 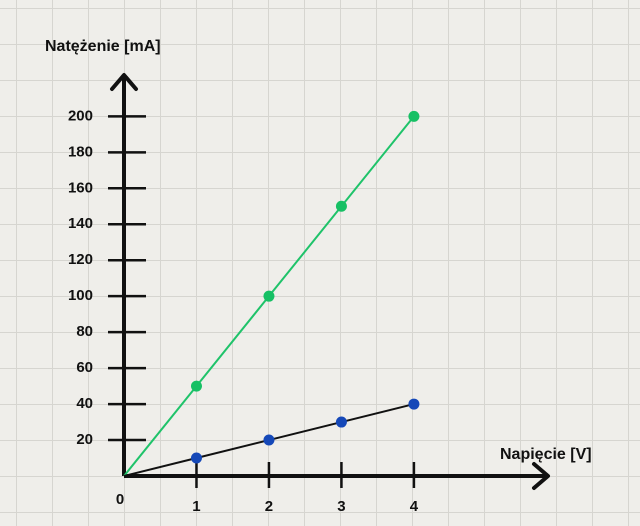 I want to click on series-line, so click(x=305, y=431).